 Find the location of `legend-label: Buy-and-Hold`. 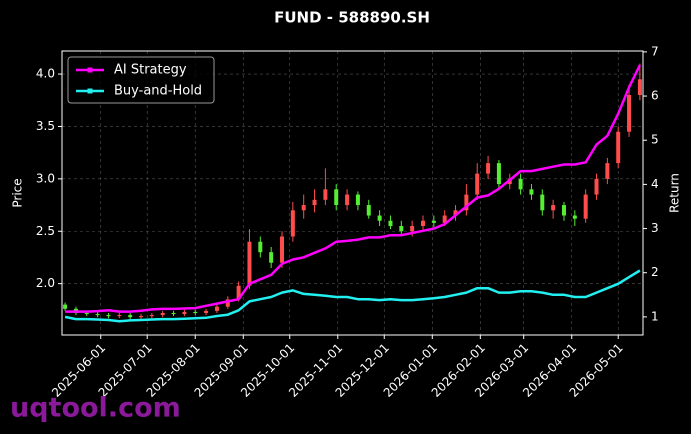

legend-label: Buy-and-Hold is located at coordinates (158, 91).